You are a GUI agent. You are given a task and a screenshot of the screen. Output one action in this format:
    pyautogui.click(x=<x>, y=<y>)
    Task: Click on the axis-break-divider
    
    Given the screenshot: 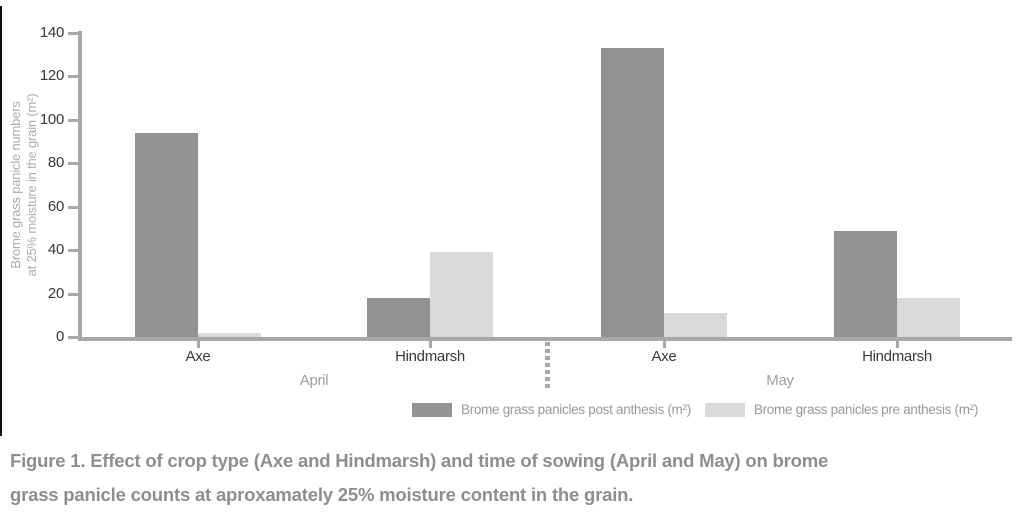 What is the action you would take?
    pyautogui.click(x=547, y=365)
    